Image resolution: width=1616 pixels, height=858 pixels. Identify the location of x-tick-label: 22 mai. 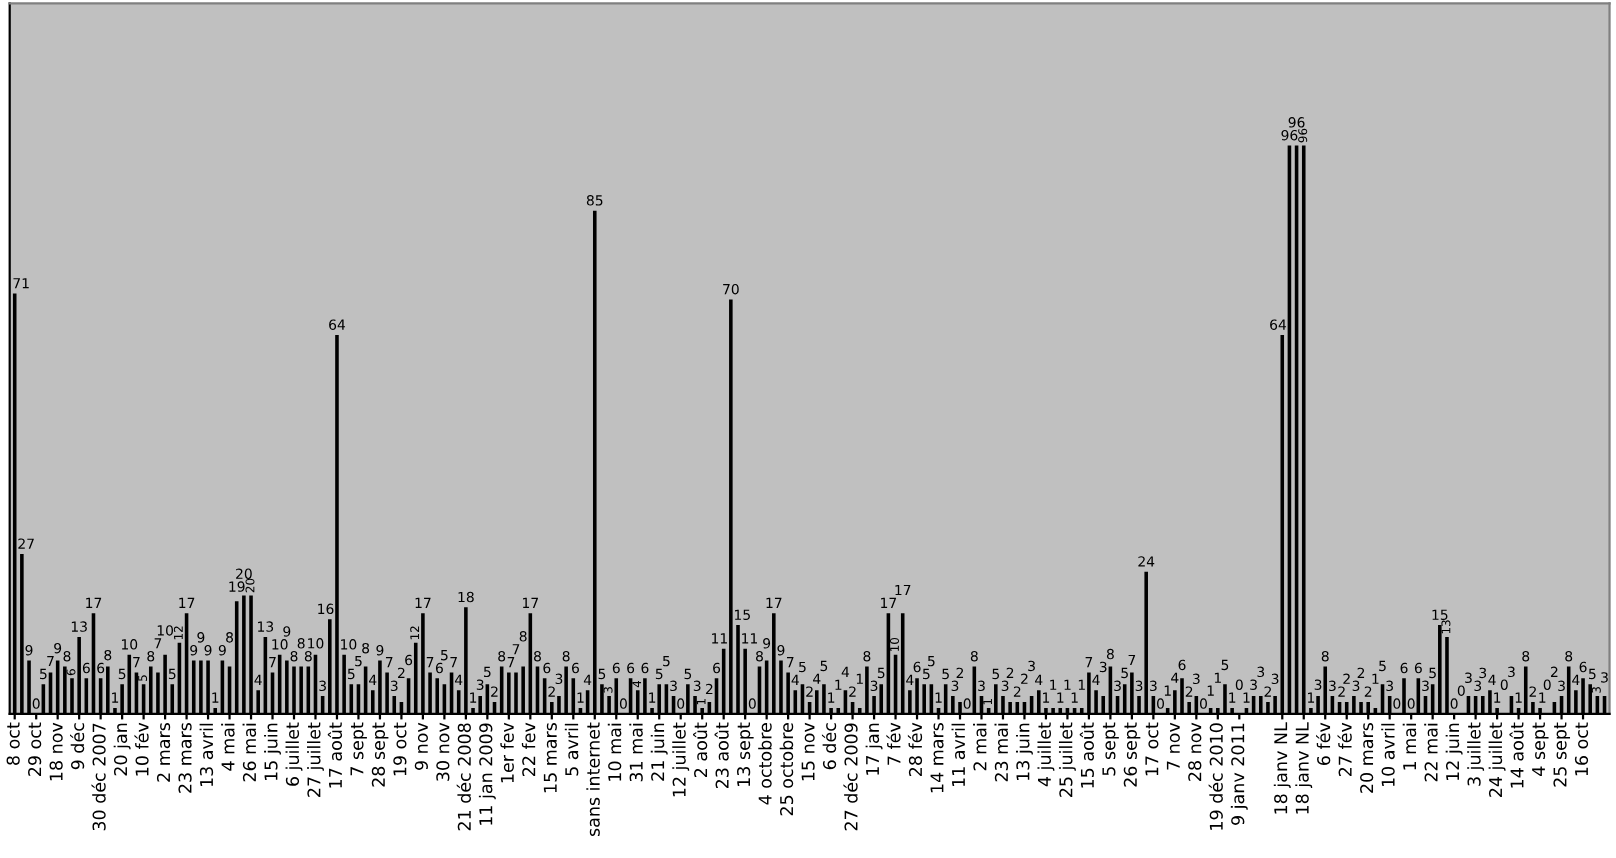
(1431, 752).